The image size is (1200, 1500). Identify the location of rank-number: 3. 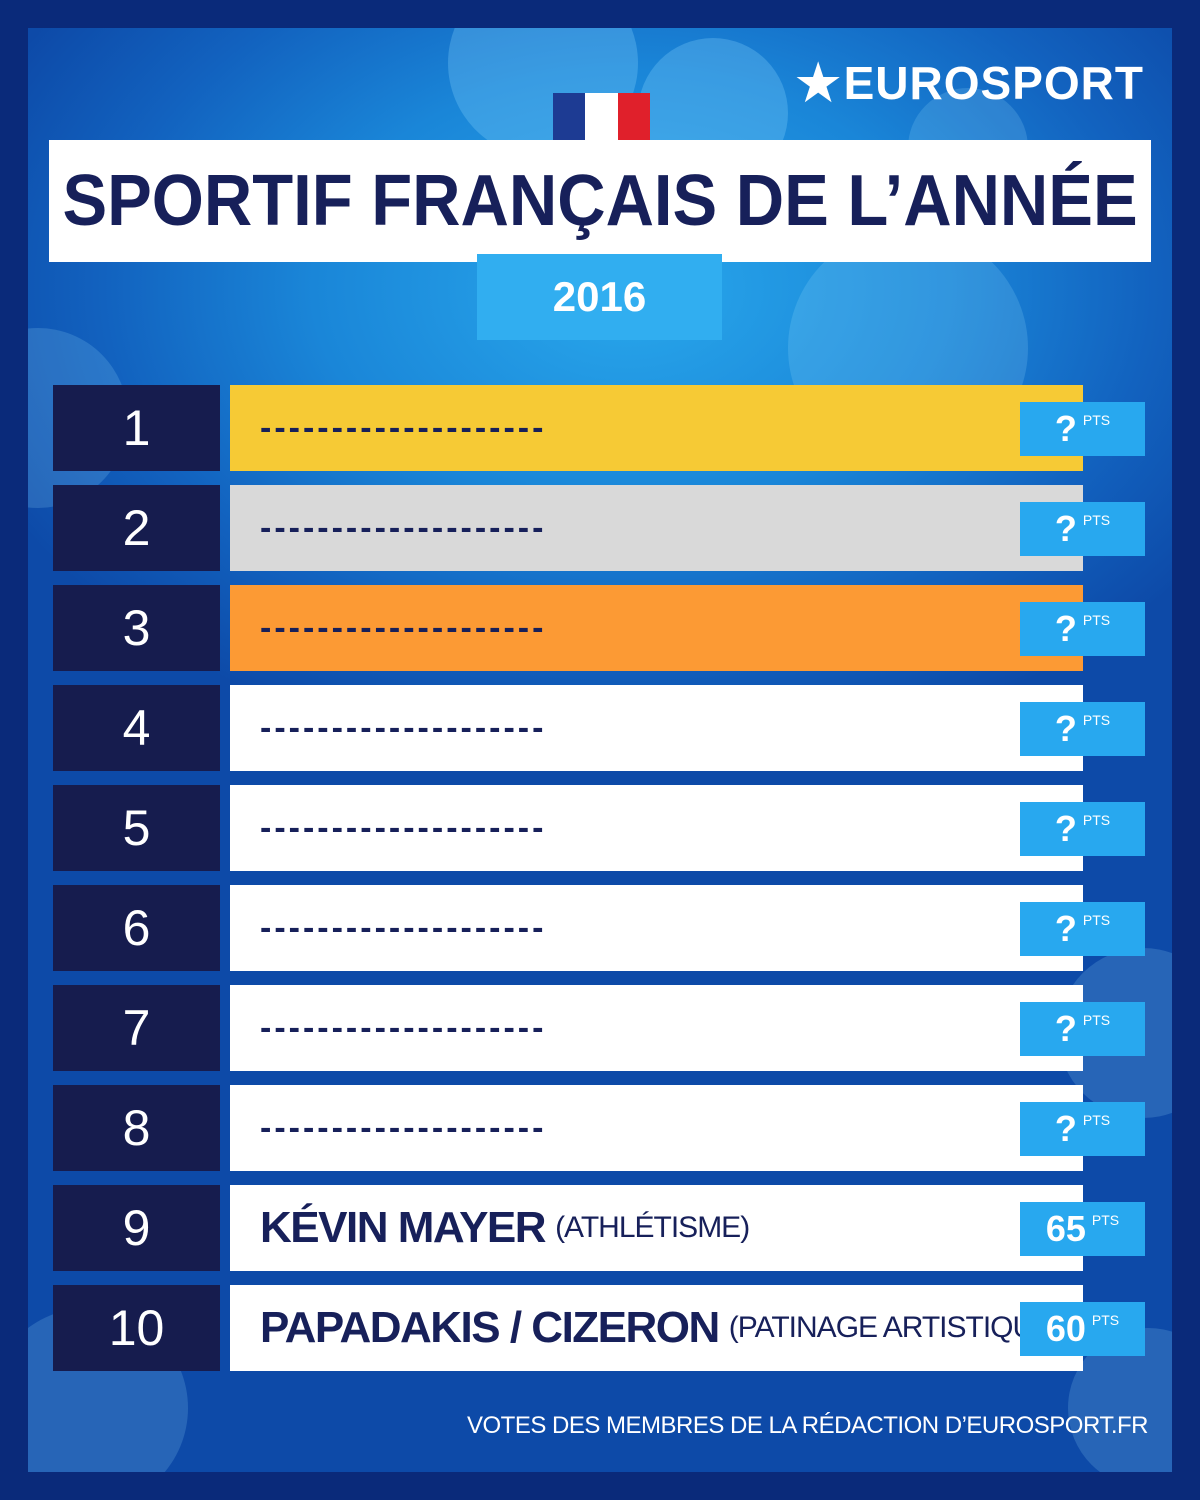
(136, 628).